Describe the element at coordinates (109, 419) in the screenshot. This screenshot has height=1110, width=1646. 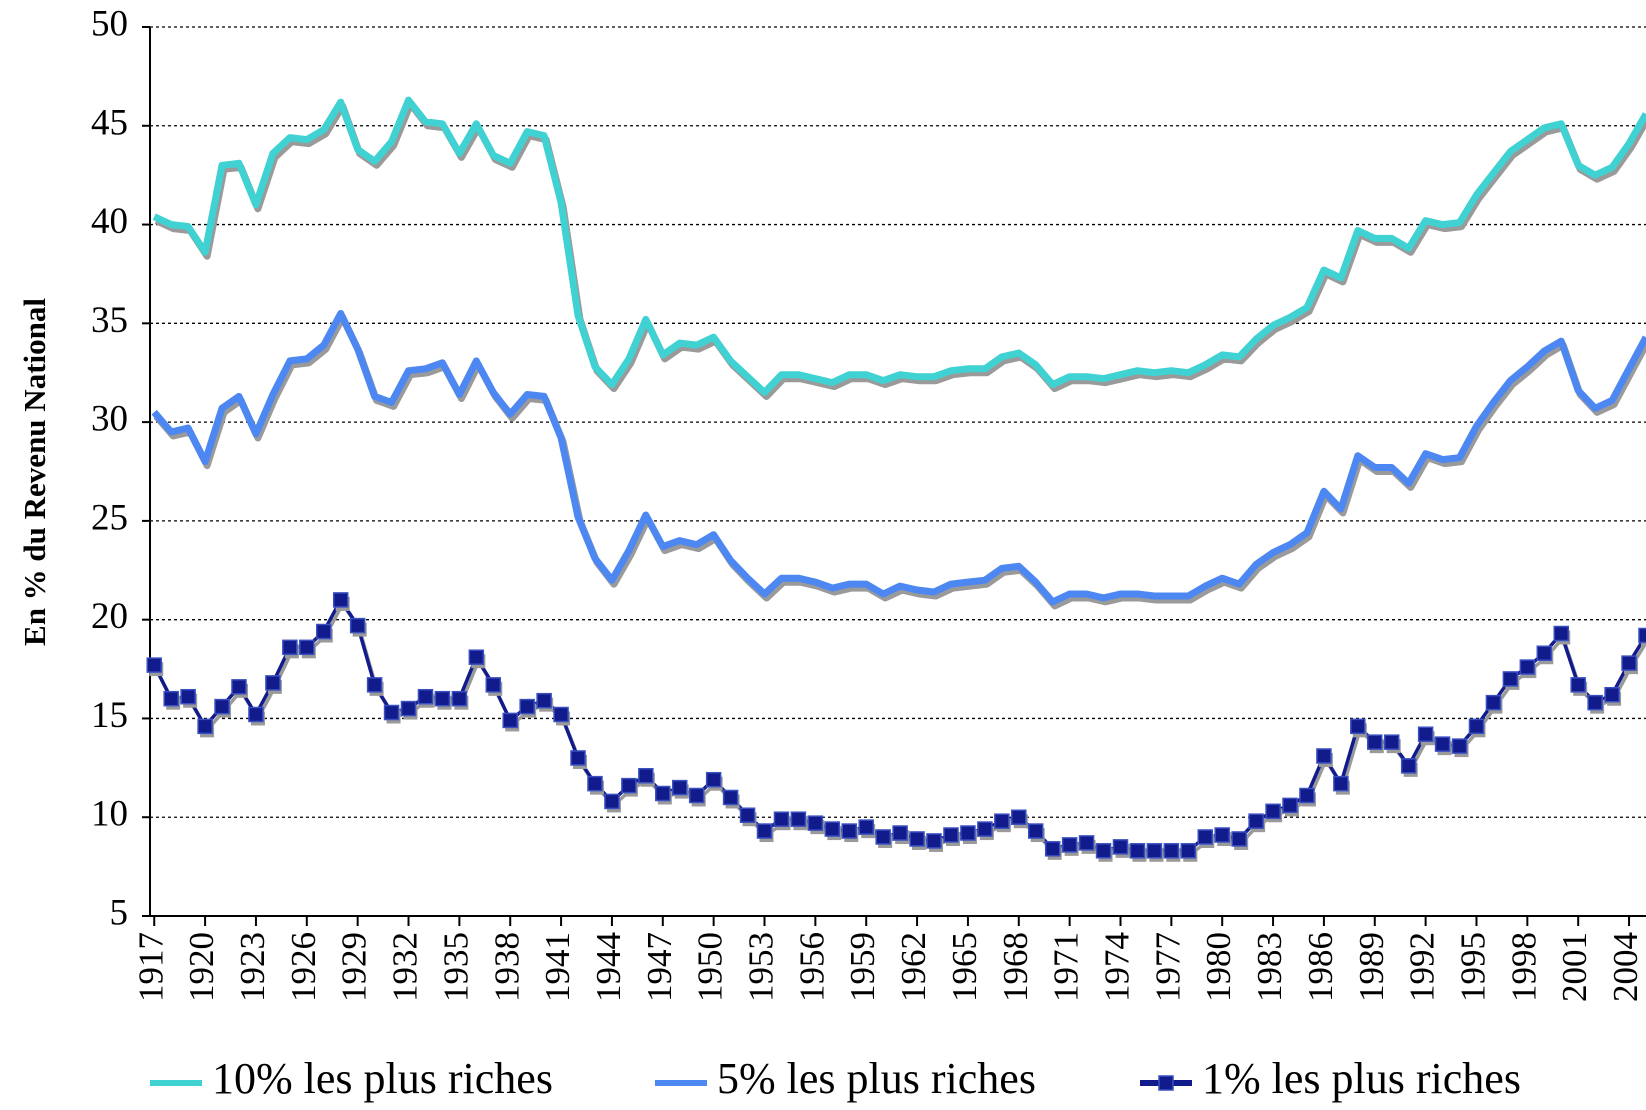
I see `y-tick-label: 30` at that location.